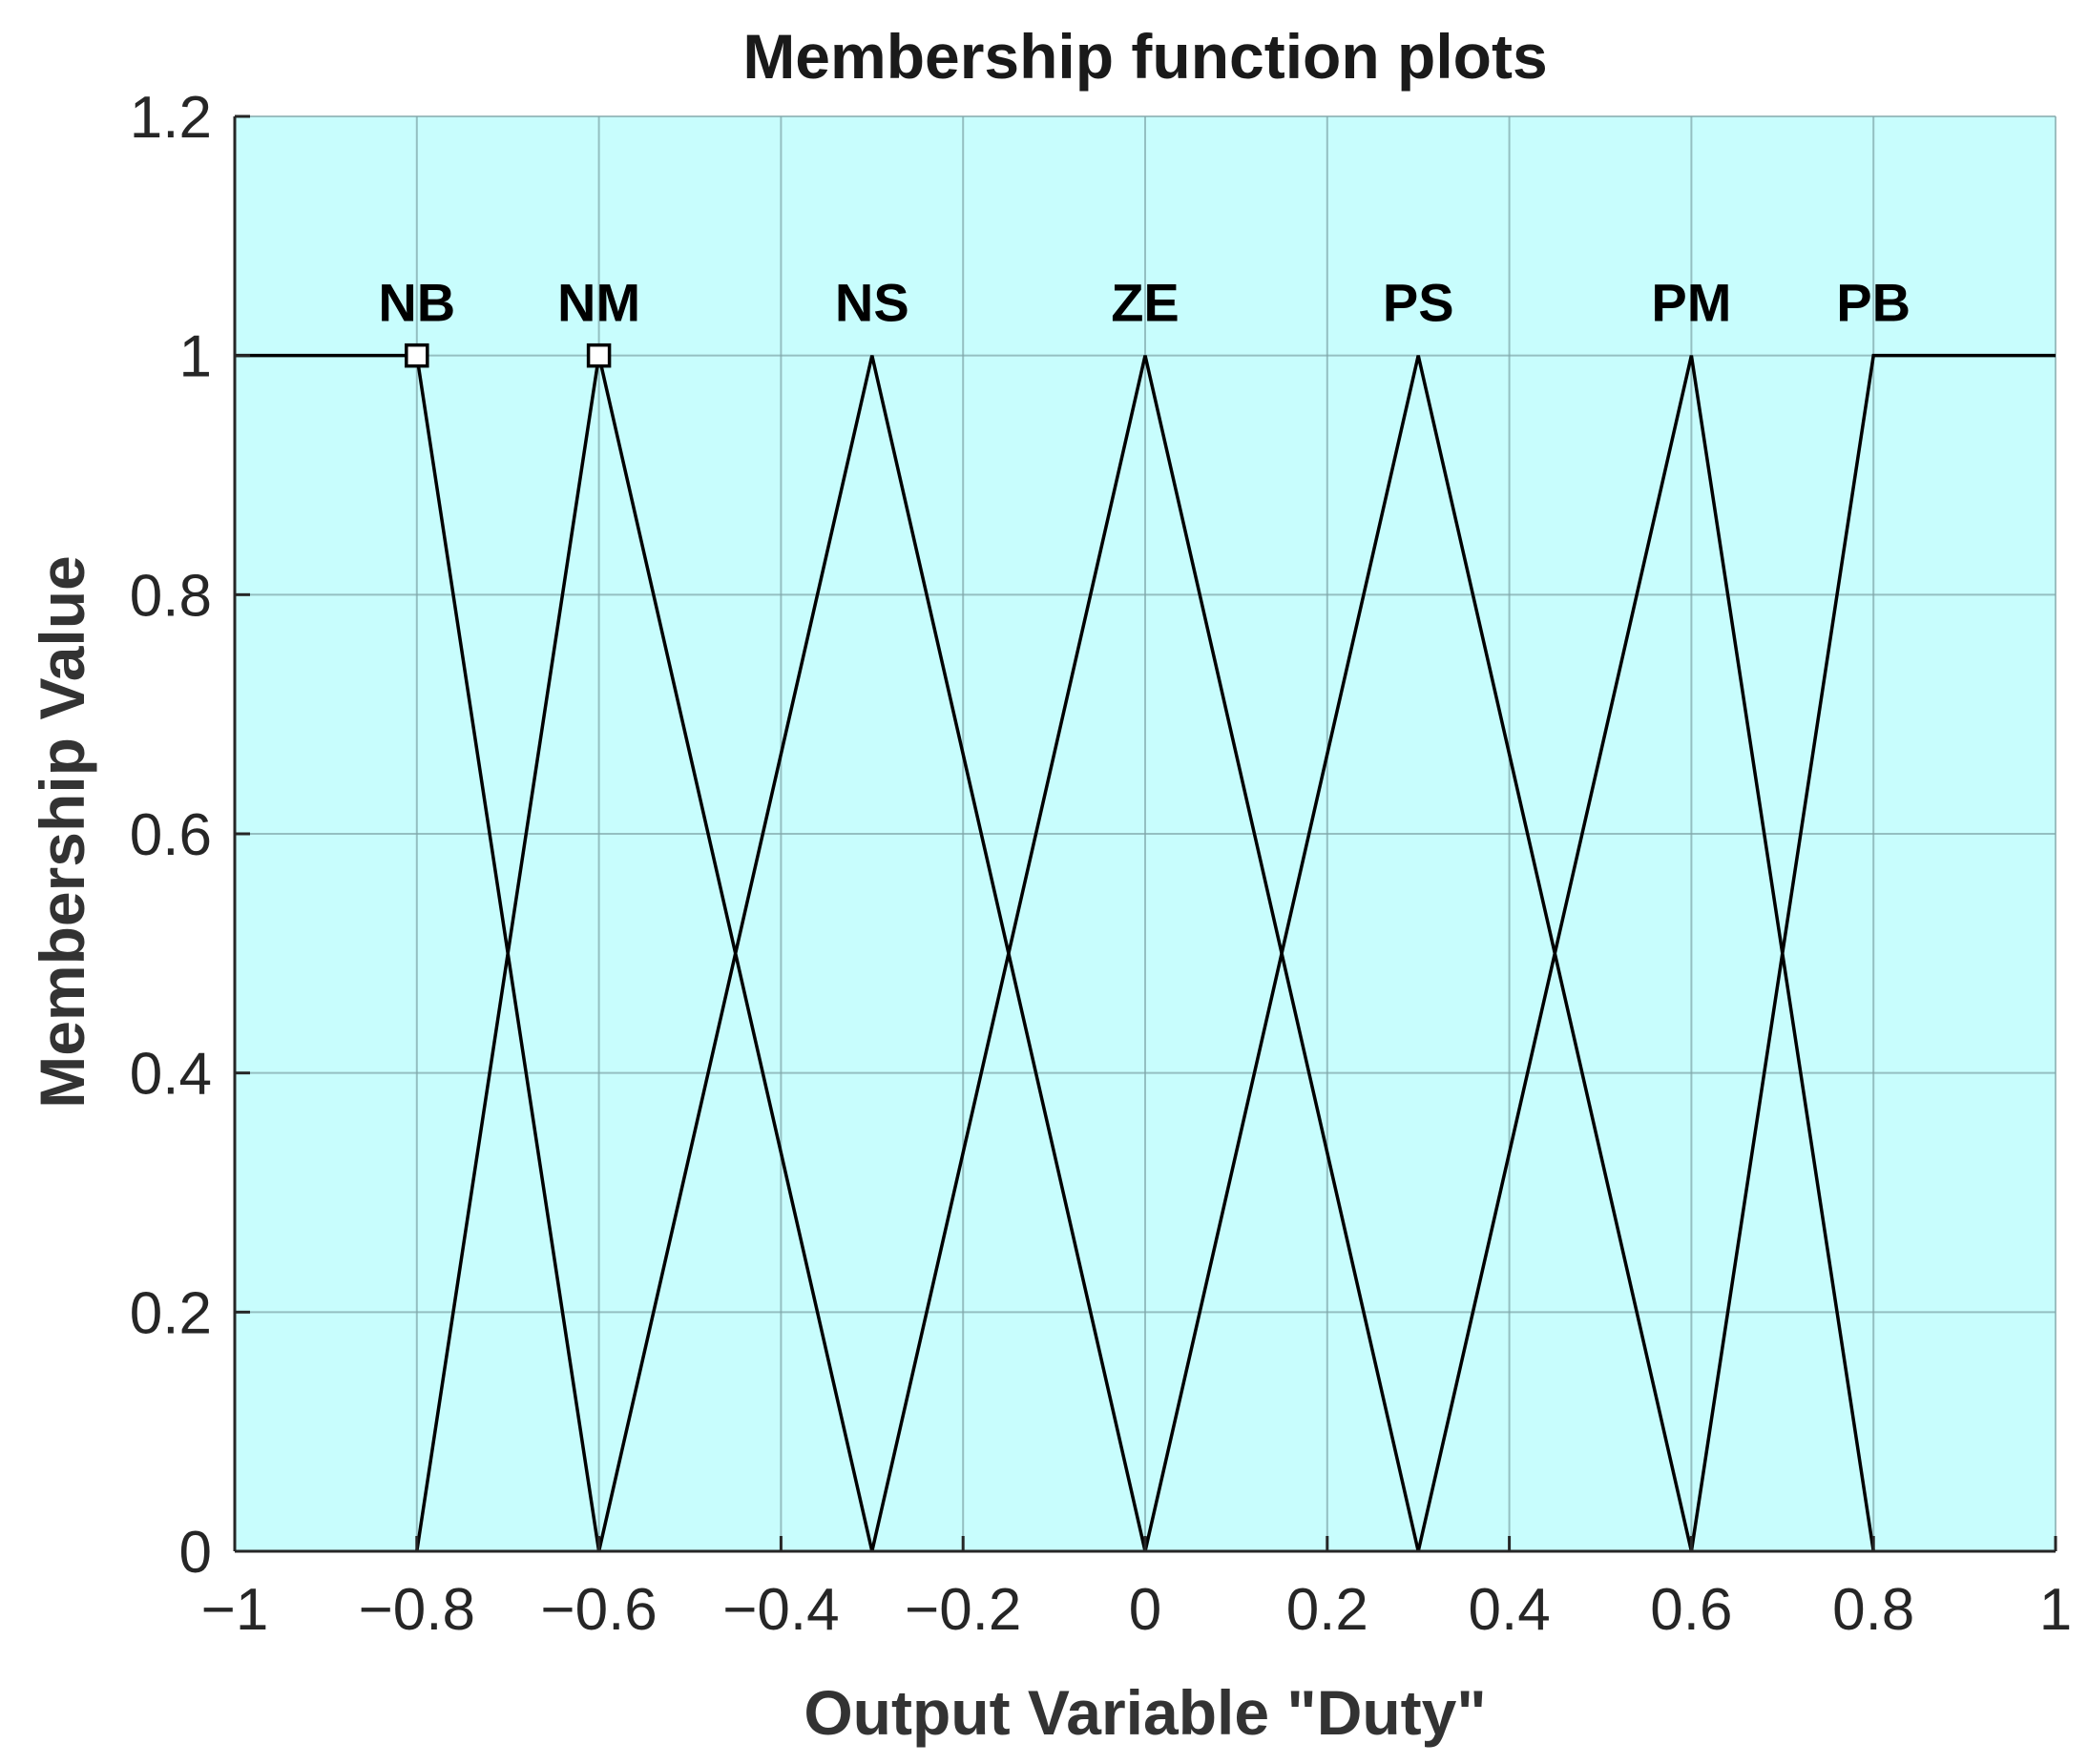 Image resolution: width=2088 pixels, height=1764 pixels. I want to click on mf-label-nb: NB, so click(416, 303).